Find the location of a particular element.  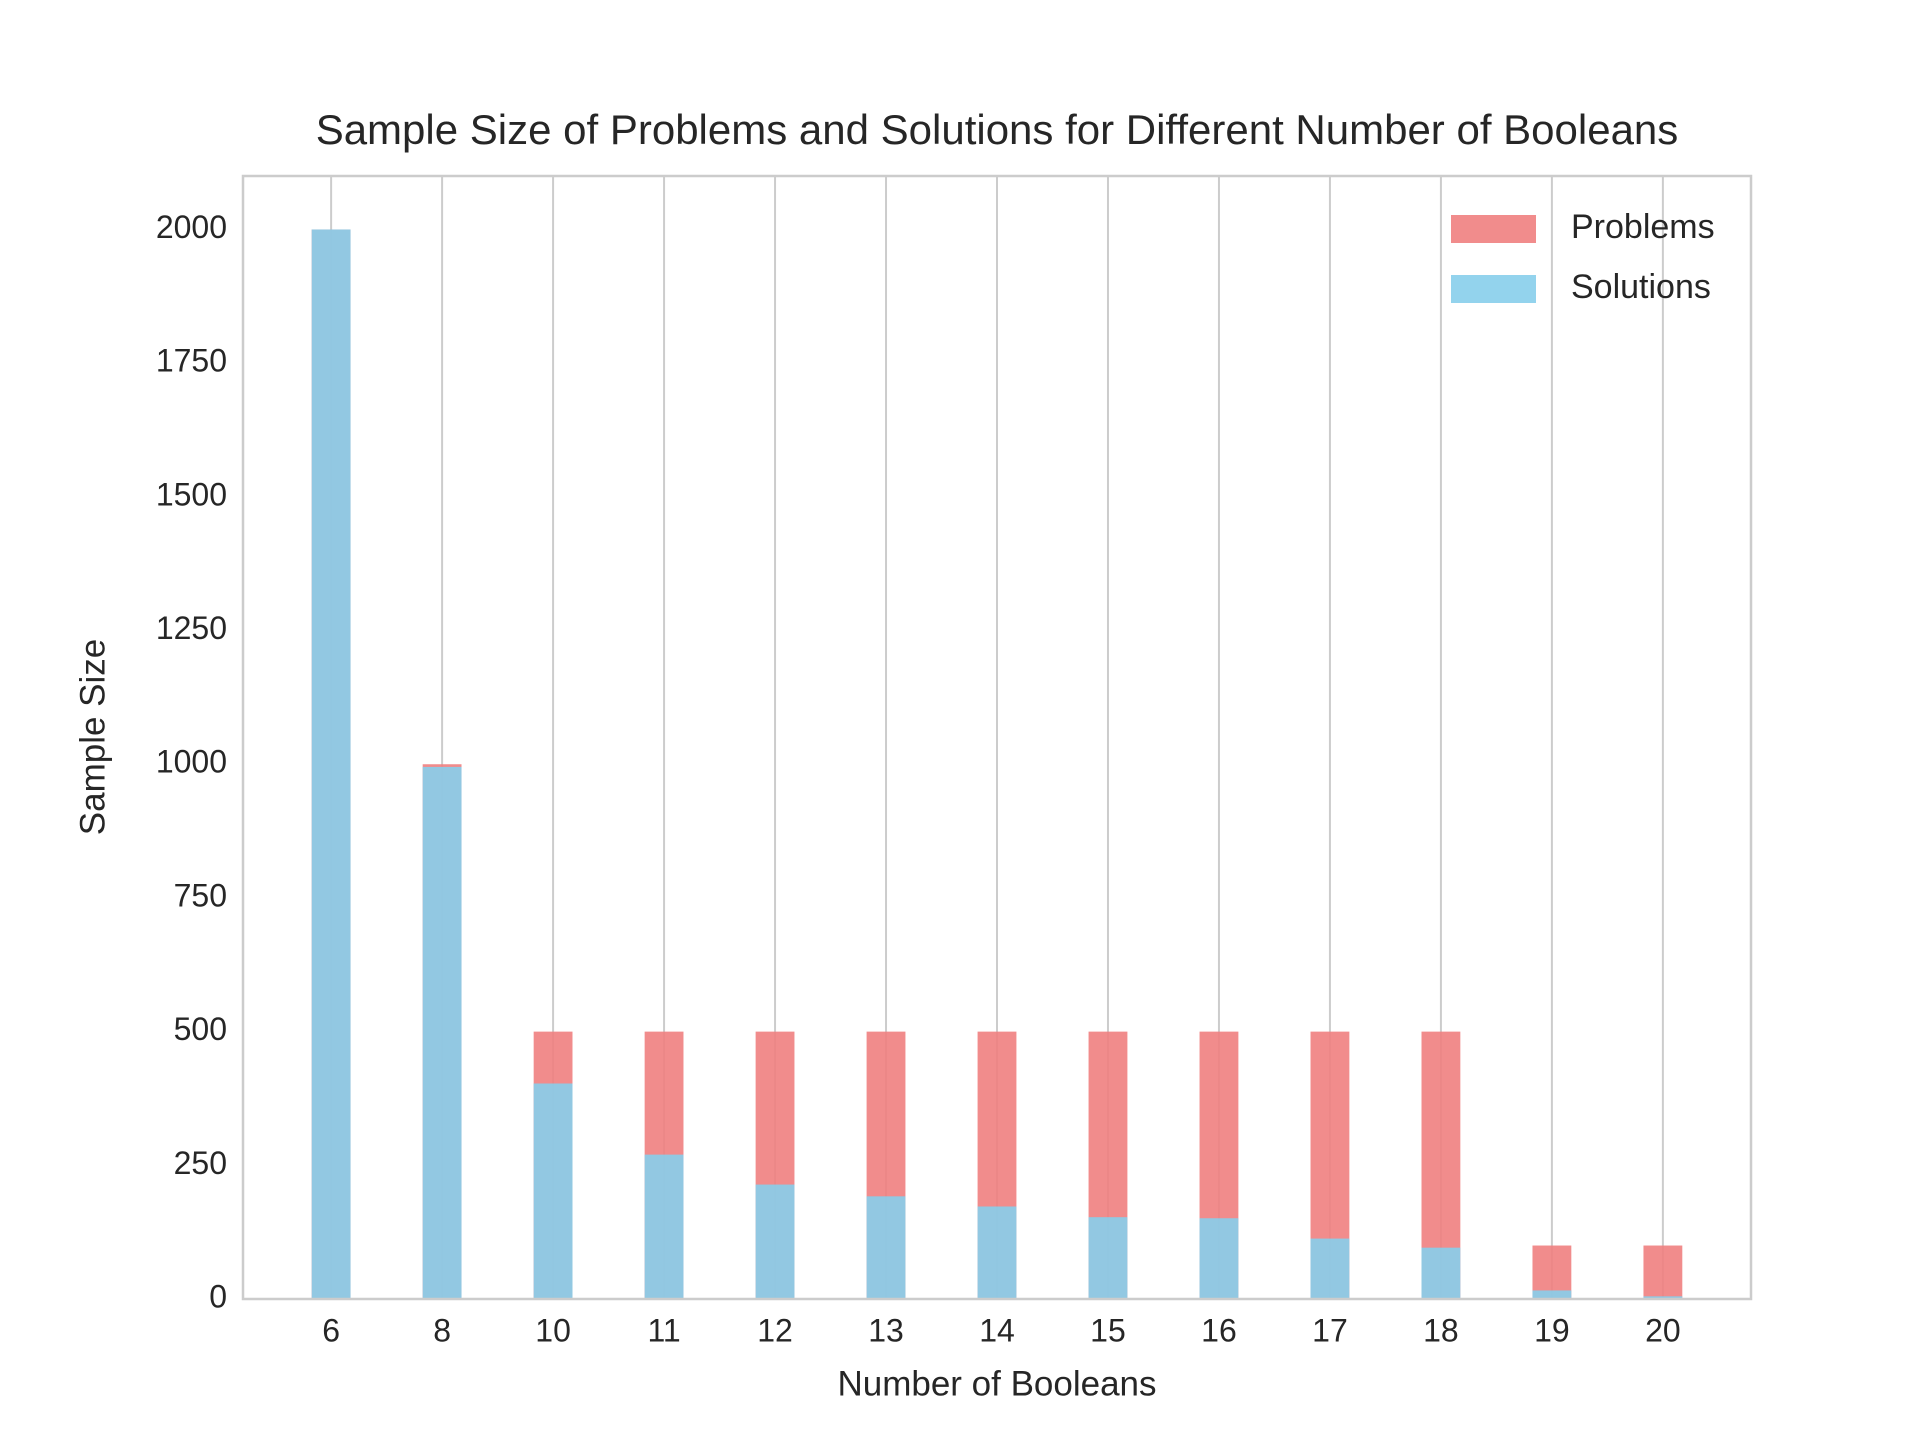

x-tick-label: 6 is located at coordinates (331, 1330).